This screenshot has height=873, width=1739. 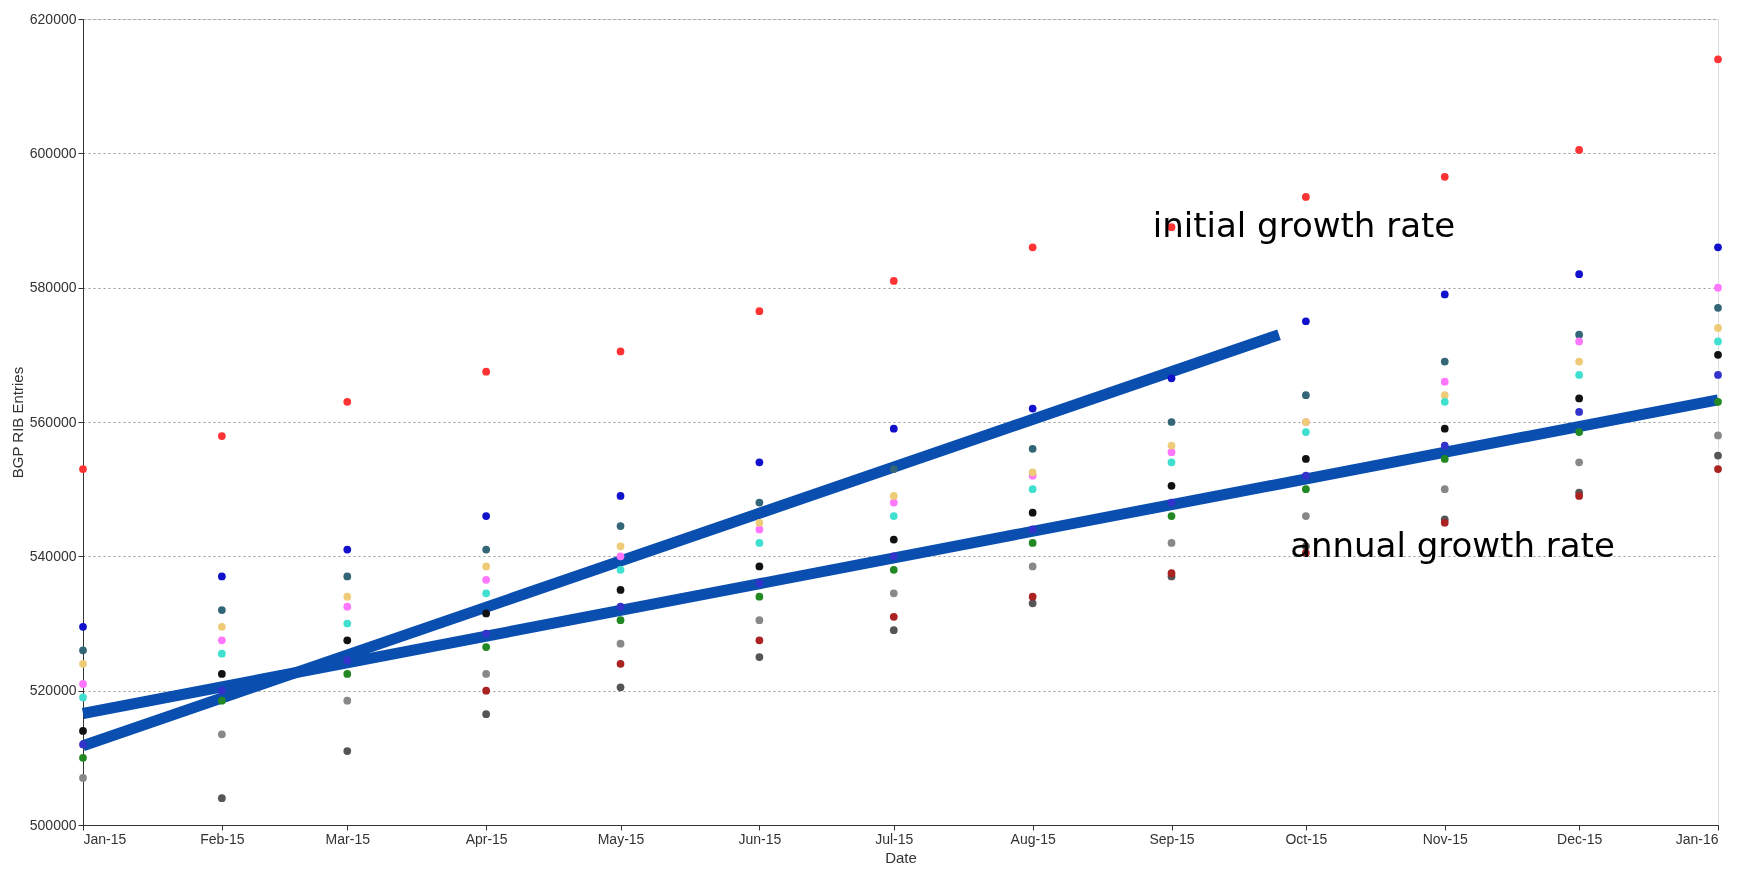 What do you see at coordinates (53, 824) in the screenshot?
I see `y-tick-label: 500000` at bounding box center [53, 824].